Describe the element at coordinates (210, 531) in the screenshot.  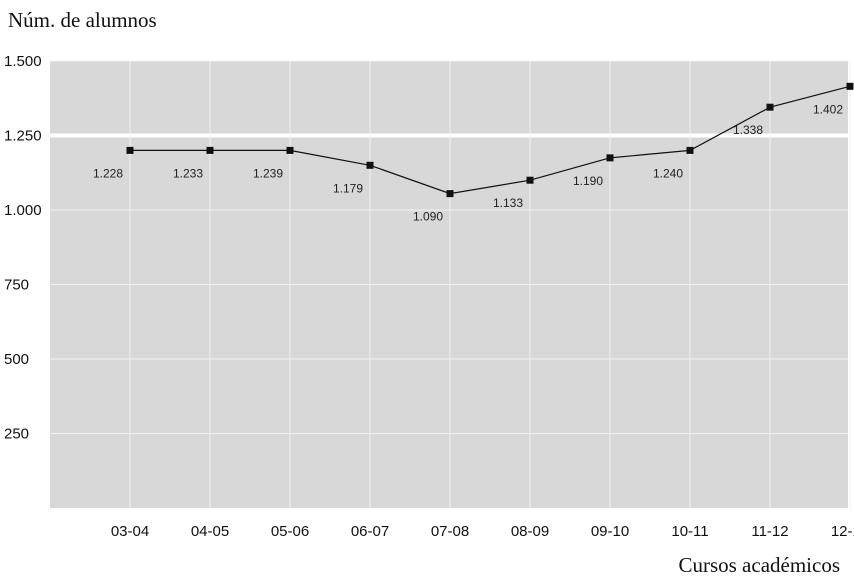
I see `x-tick-label-1: 04-05` at that location.